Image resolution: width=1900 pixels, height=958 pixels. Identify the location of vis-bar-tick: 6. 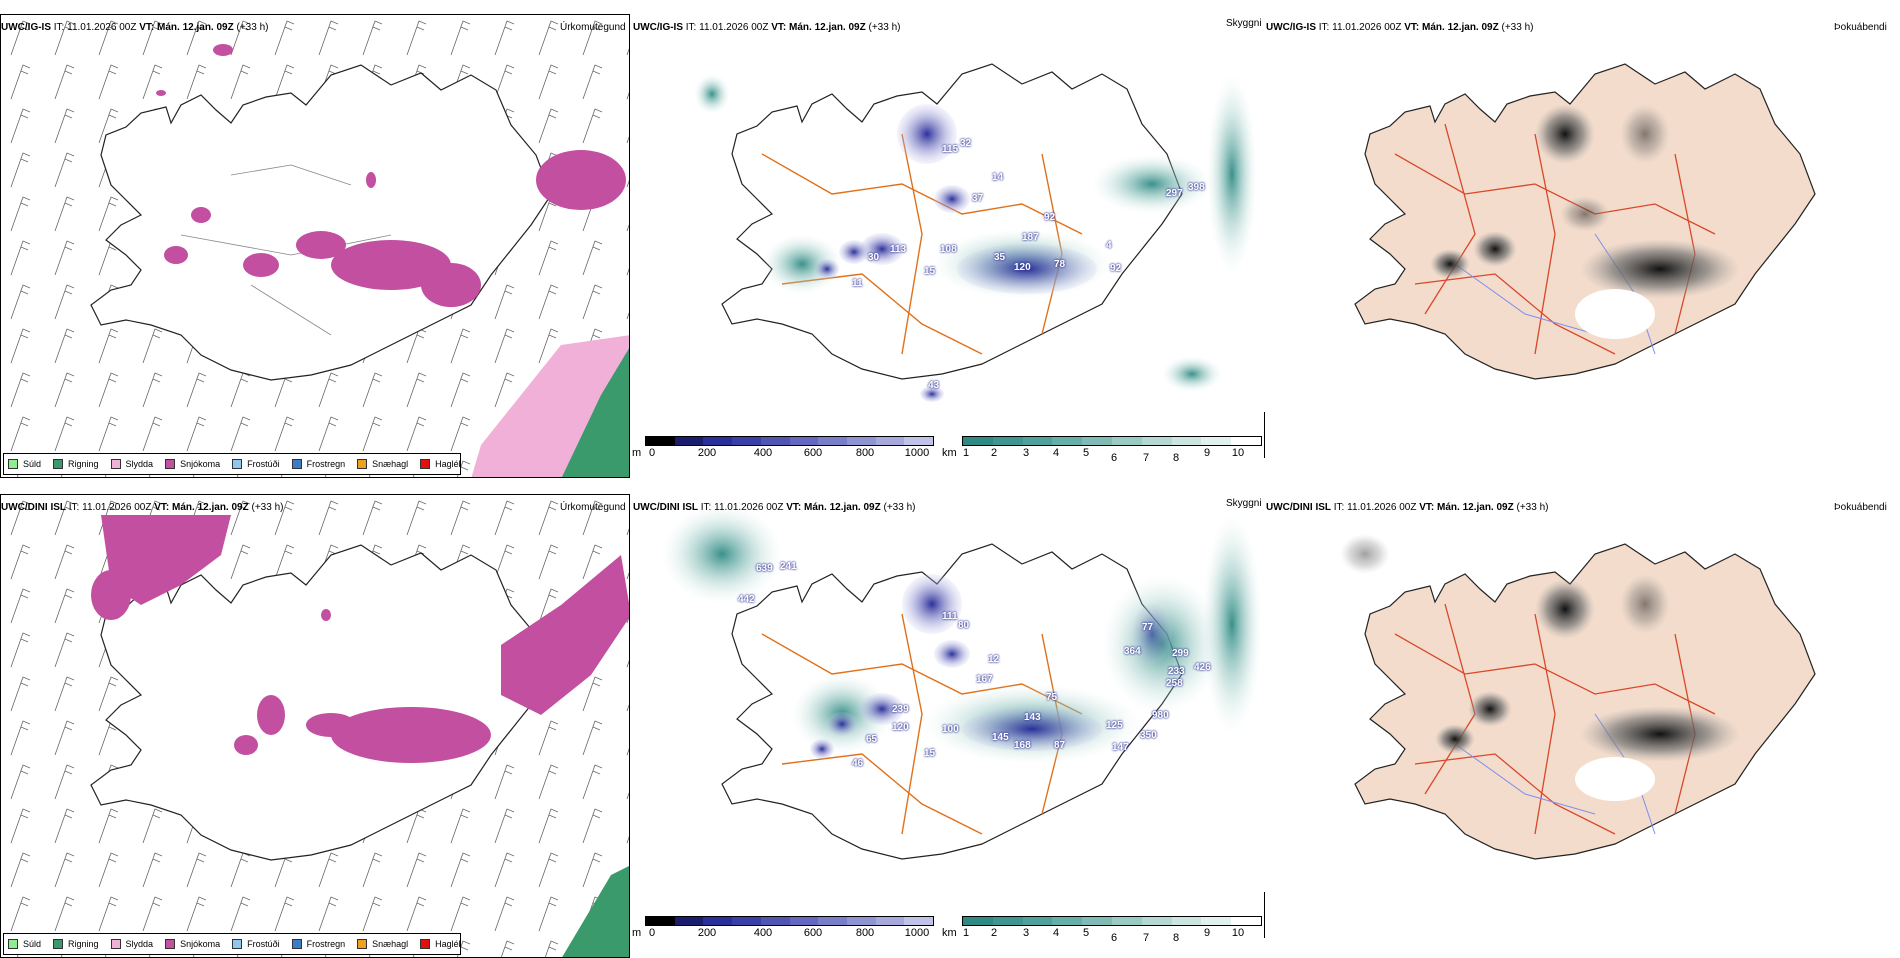
(1114, 458).